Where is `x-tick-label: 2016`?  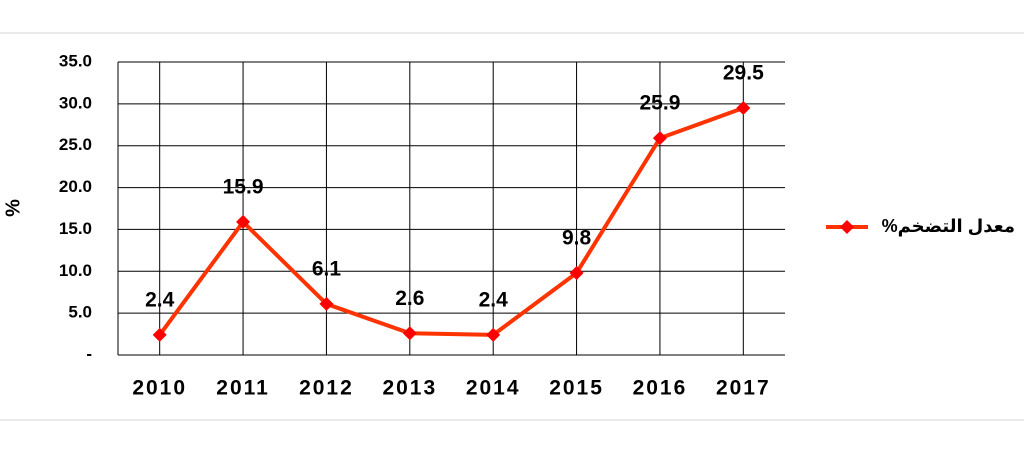
x-tick-label: 2016 is located at coordinates (660, 388).